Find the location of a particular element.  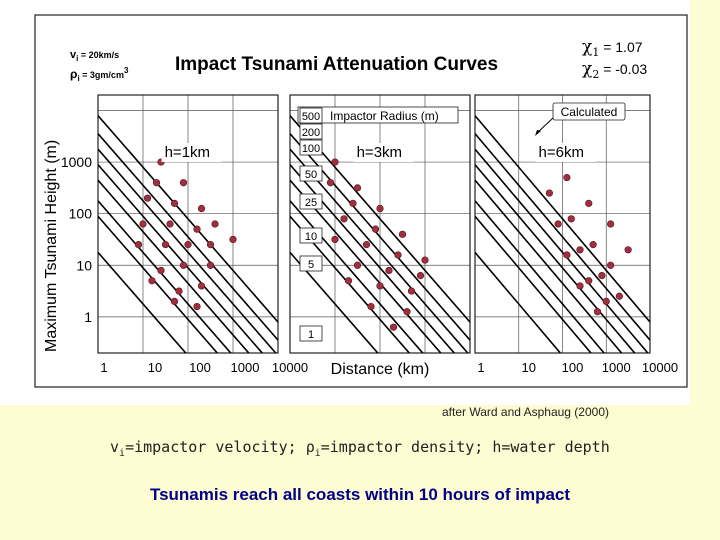

curve-p1-r50 is located at coordinates (181, 258).